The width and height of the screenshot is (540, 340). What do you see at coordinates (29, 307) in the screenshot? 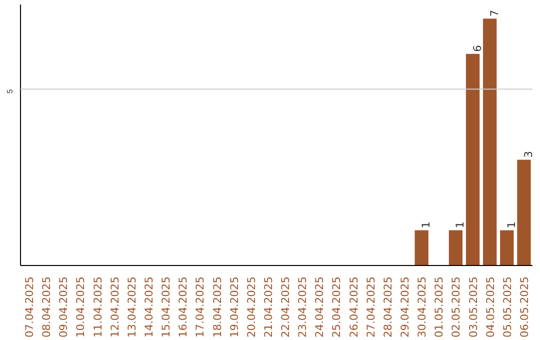
I see `x-tick-label: 07.04.2025` at bounding box center [29, 307].